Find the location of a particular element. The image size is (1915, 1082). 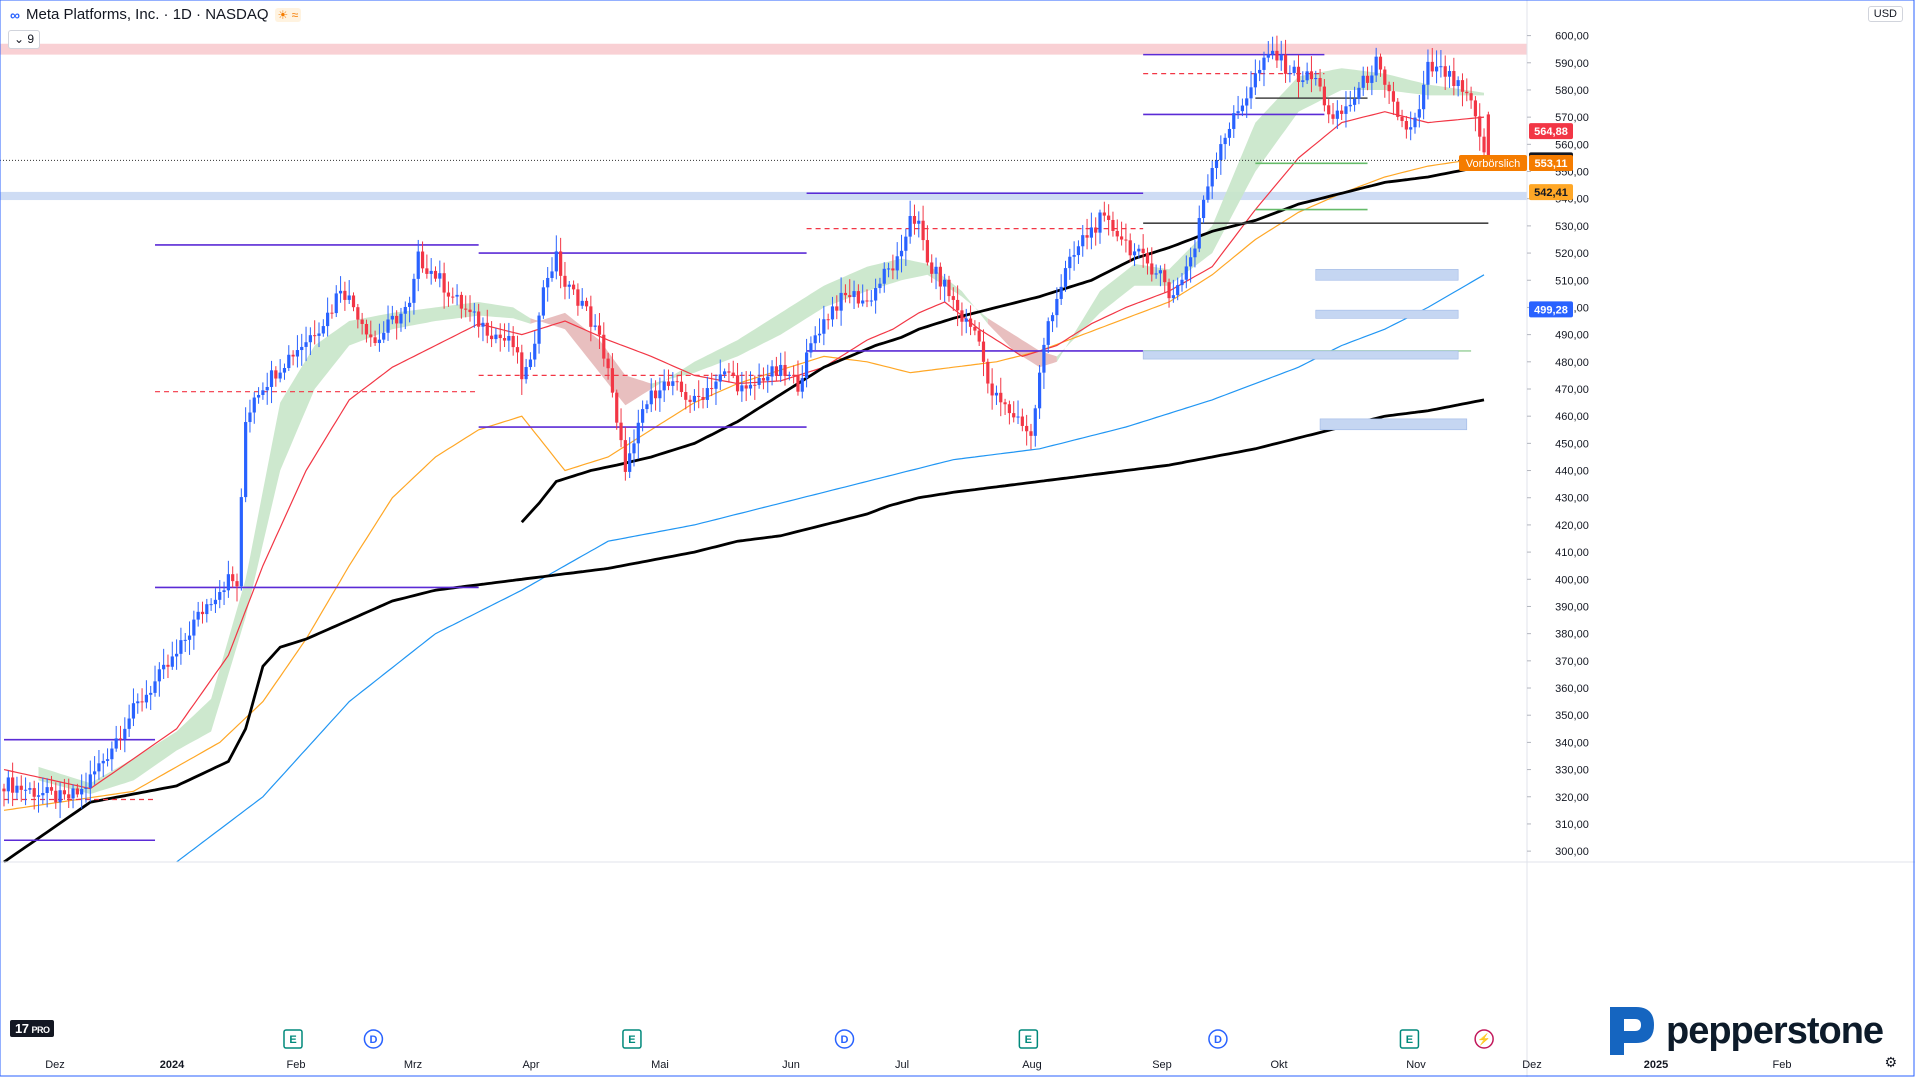

indicators-toggle-button: ⌄ 9 is located at coordinates (24, 39).